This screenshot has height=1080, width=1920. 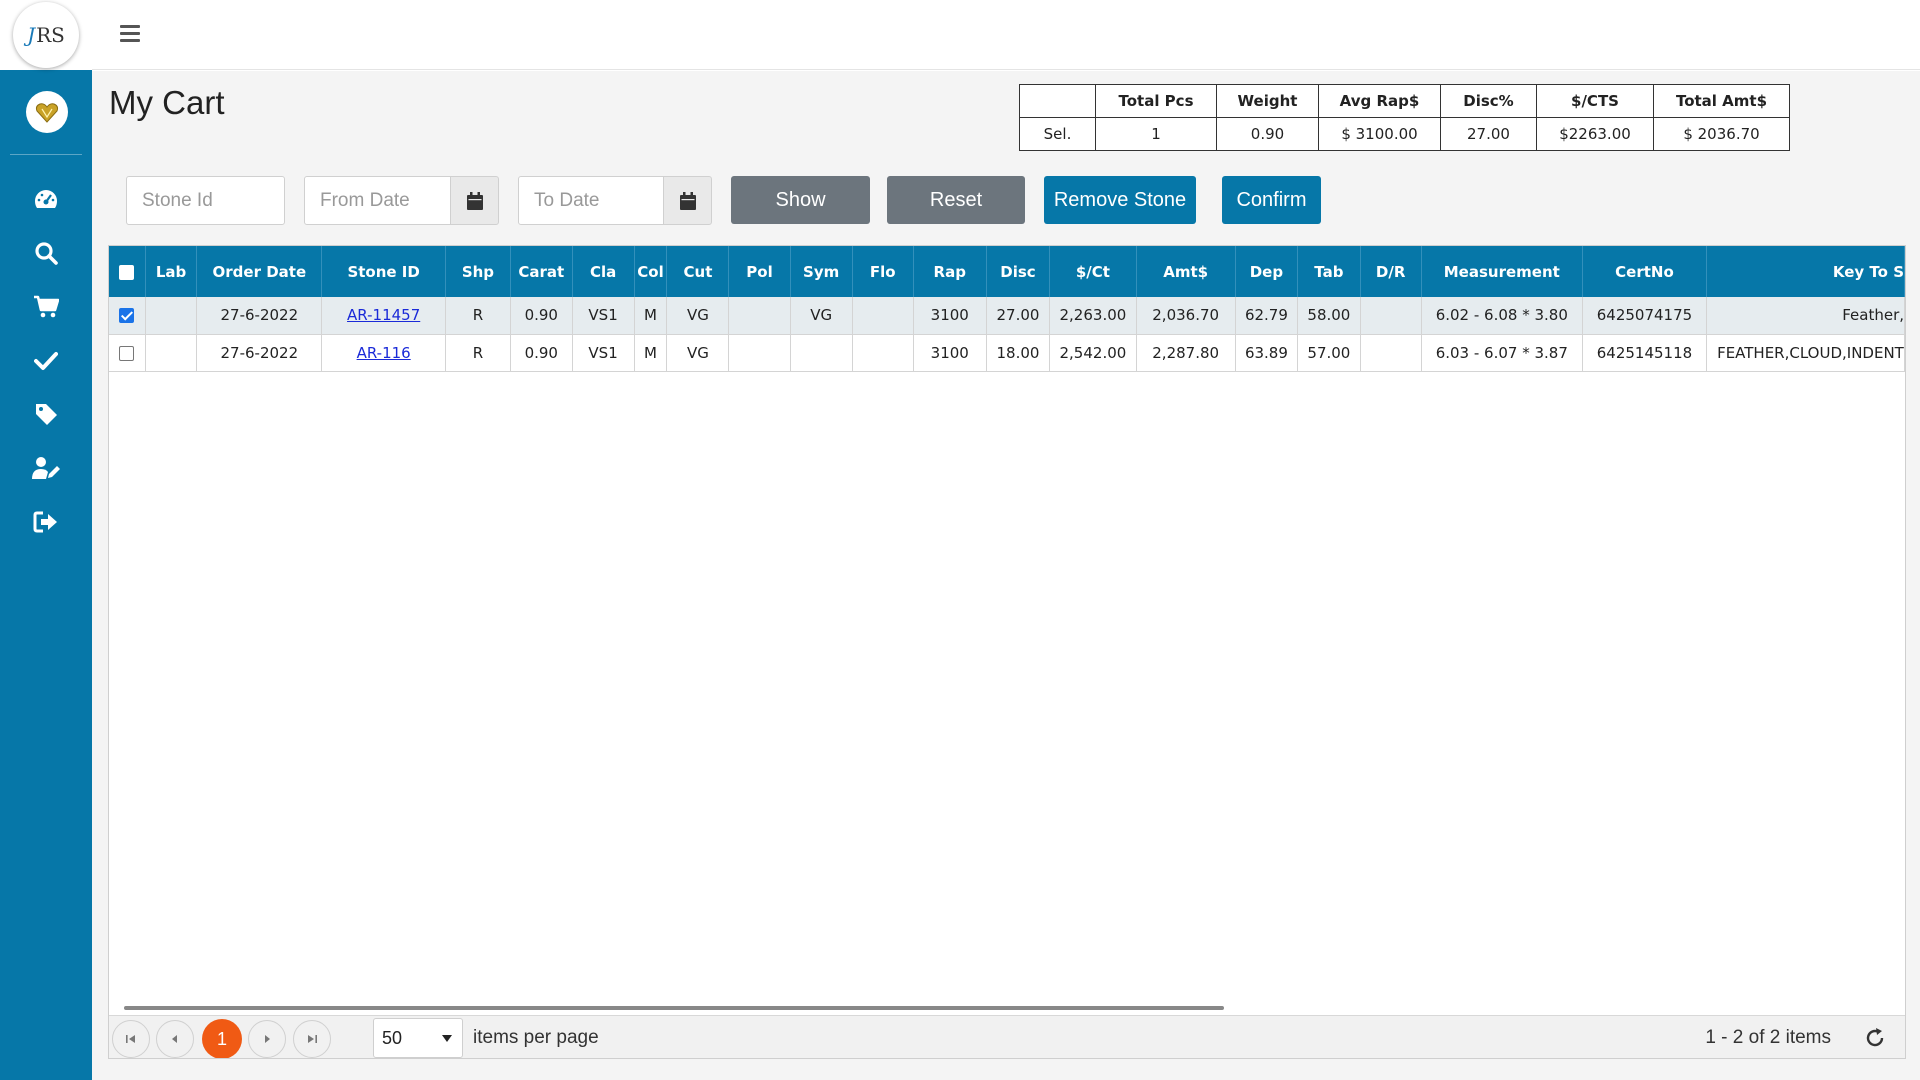 I want to click on dashboard-icon, so click(x=46, y=199).